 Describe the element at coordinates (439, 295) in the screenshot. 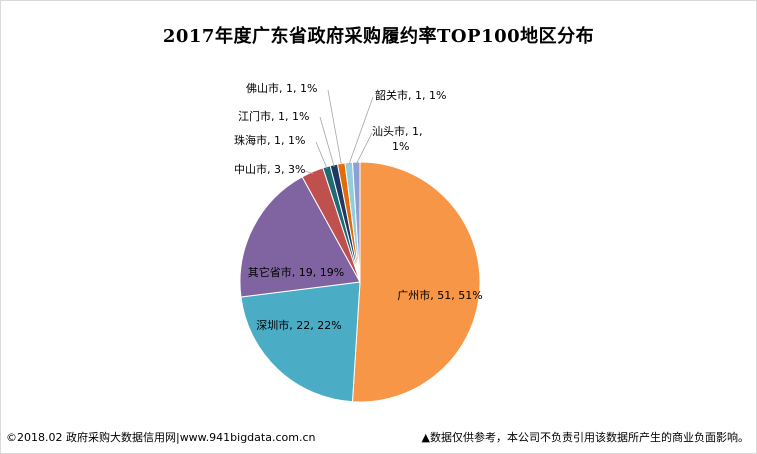

I see `data-label-1: 广州市, 51, 51%` at that location.